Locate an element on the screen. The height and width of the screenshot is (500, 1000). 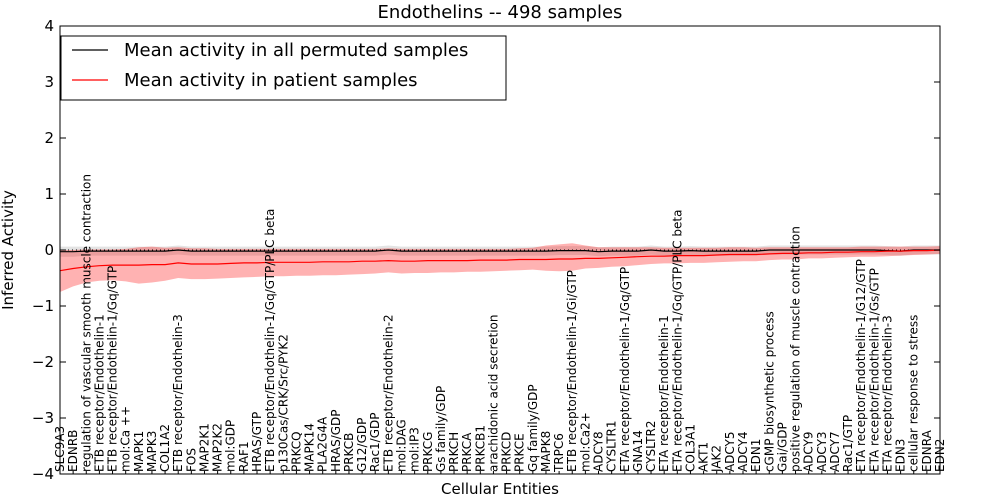
x-tick-label: MAPK1 is located at coordinates (139, 451).